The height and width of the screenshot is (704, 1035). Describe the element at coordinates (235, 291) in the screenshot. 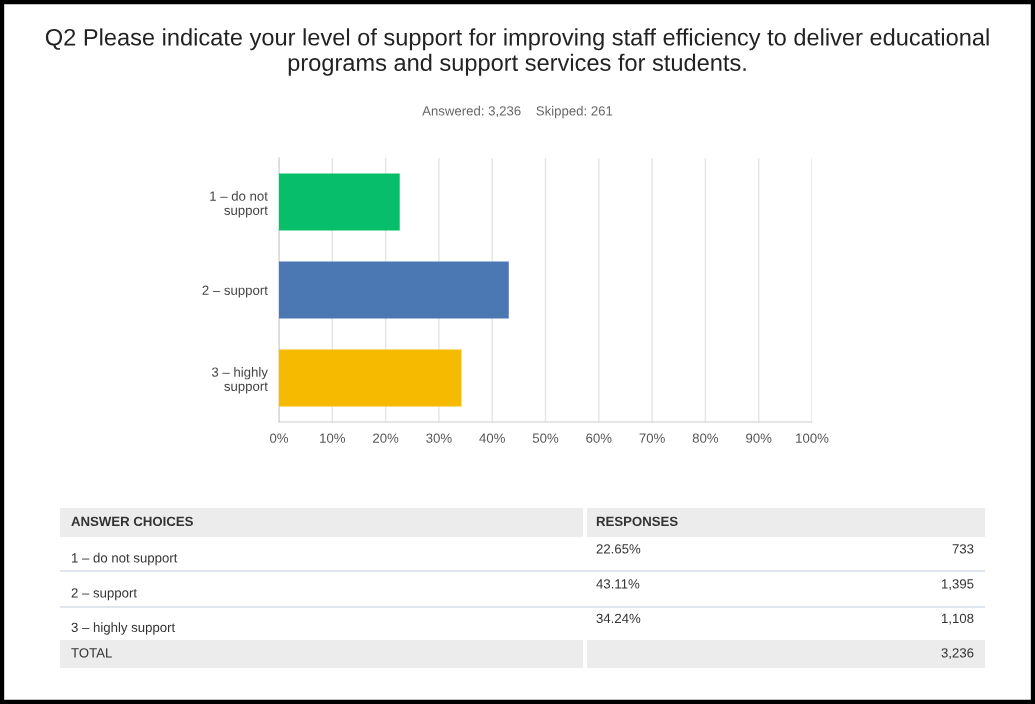

I see `y-tick-label: 2 – support` at that location.